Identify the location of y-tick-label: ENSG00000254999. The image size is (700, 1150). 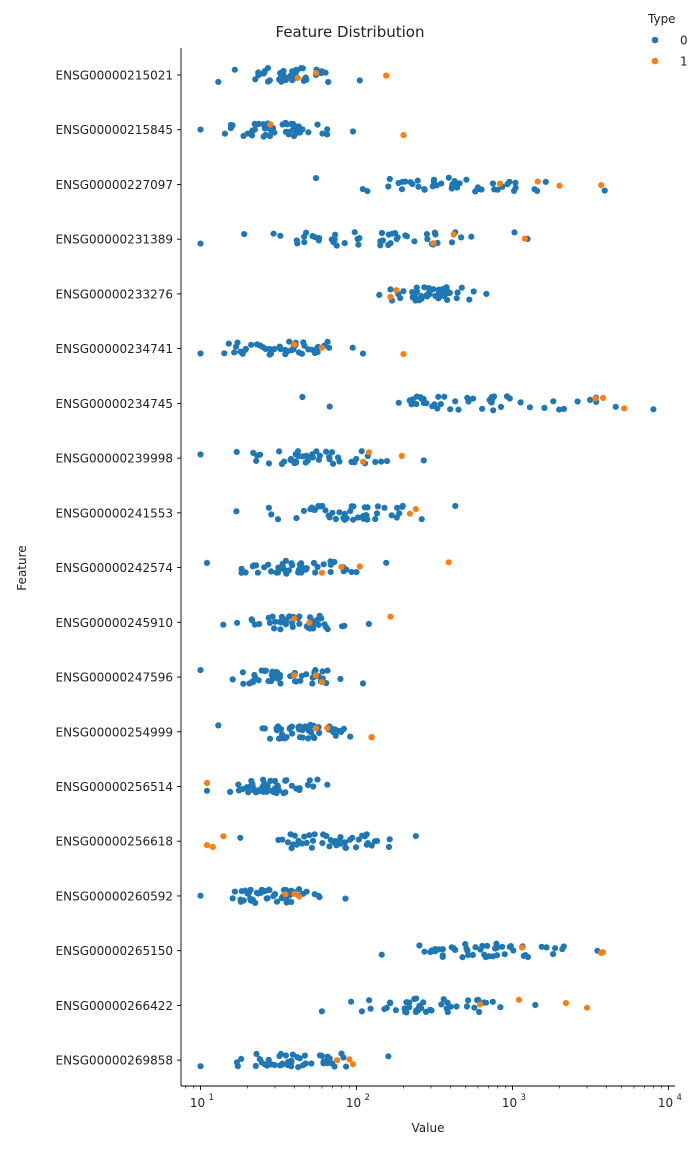
(114, 732).